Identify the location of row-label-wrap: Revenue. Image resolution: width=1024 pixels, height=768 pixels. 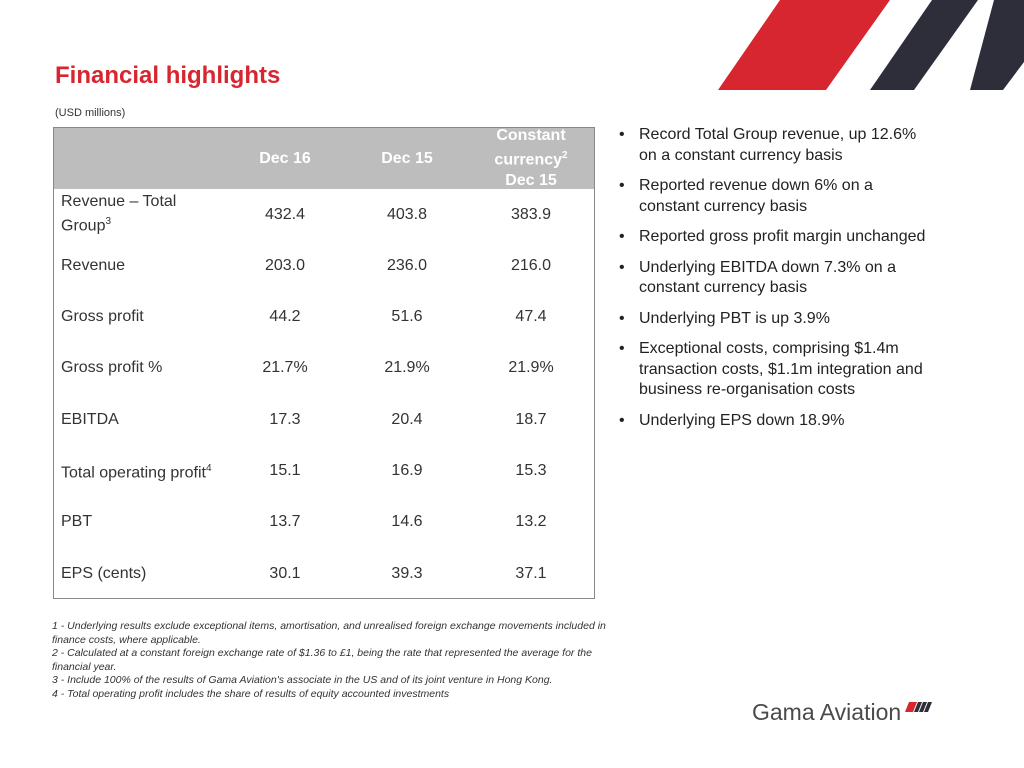
(93, 266).